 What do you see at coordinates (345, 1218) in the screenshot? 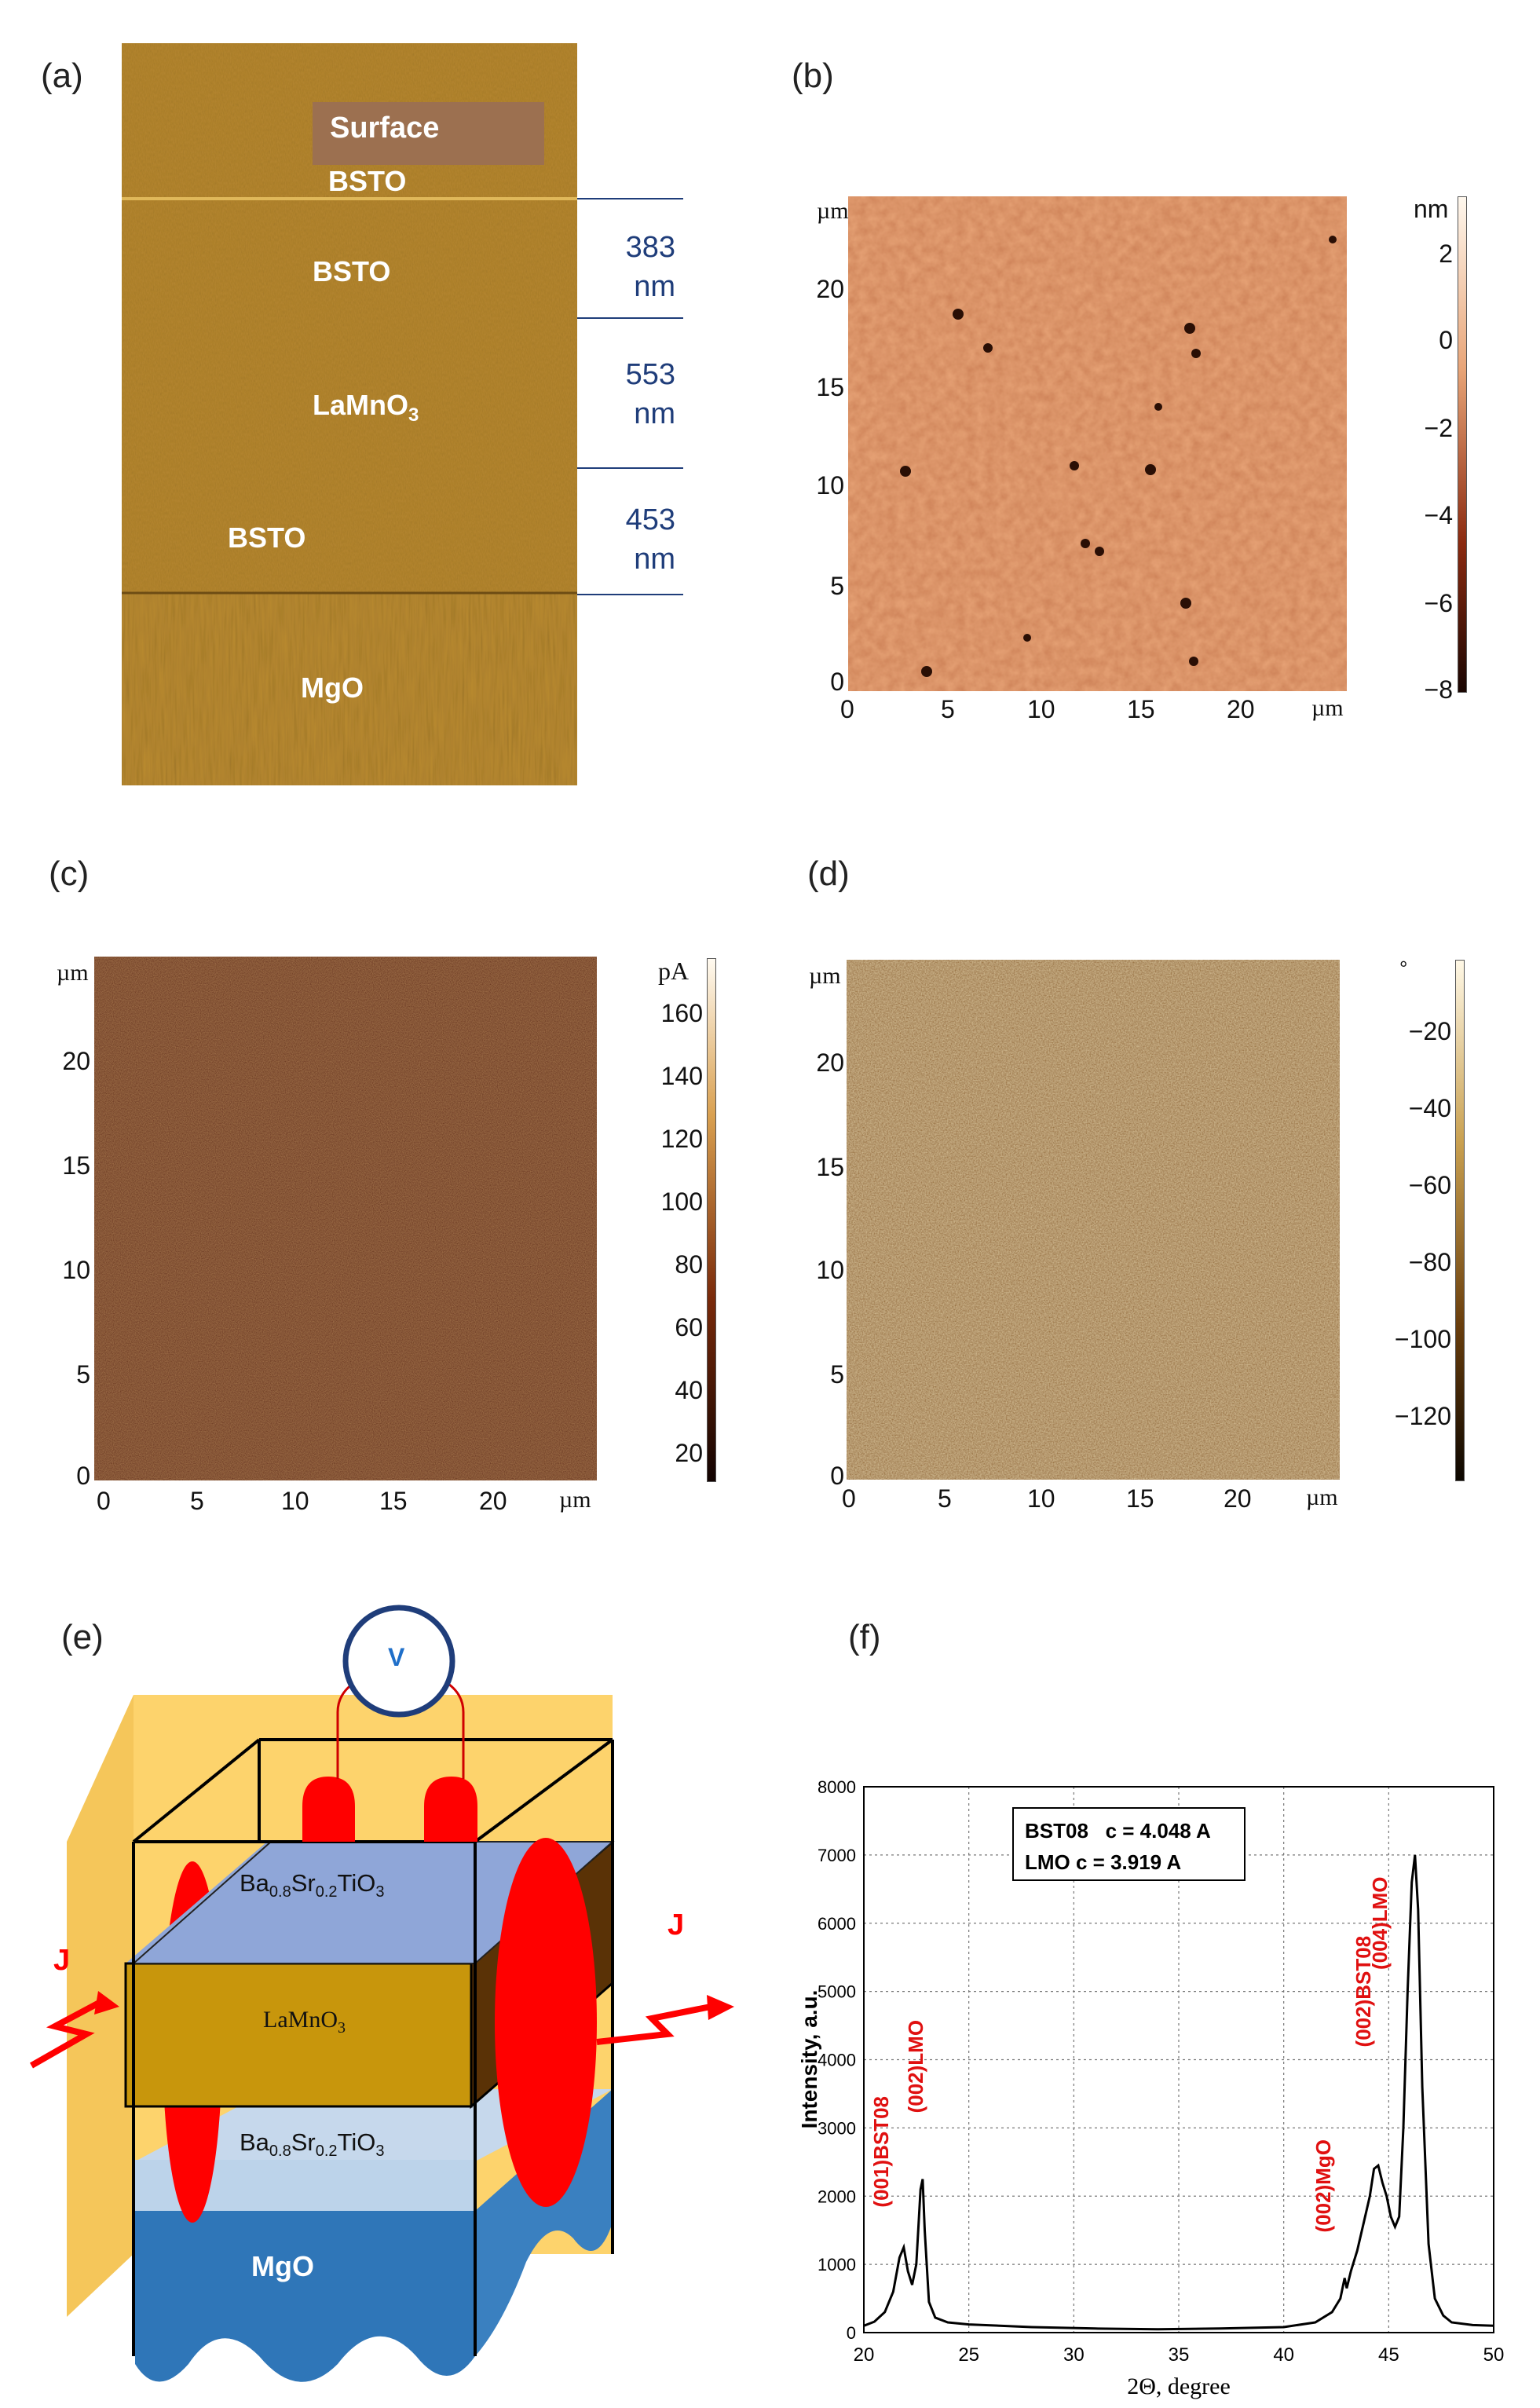
I see `panel-c-current-map` at bounding box center [345, 1218].